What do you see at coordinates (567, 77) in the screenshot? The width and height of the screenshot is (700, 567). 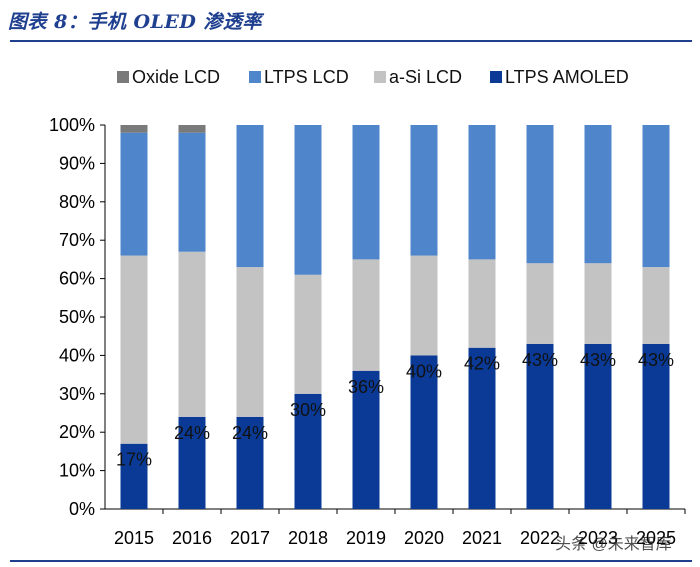 I see `legend-label: LTPS AMOLED` at bounding box center [567, 77].